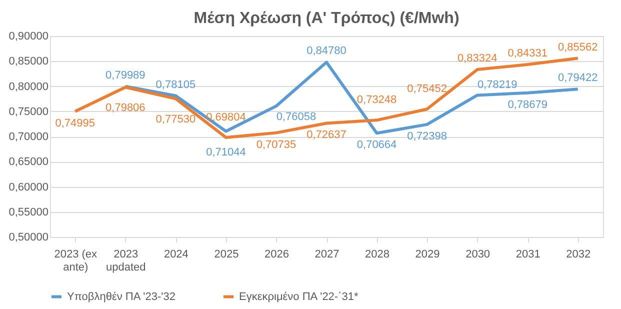 This screenshot has height=309, width=621. What do you see at coordinates (326, 135) in the screenshot?
I see `data-label: 0,72637` at bounding box center [326, 135].